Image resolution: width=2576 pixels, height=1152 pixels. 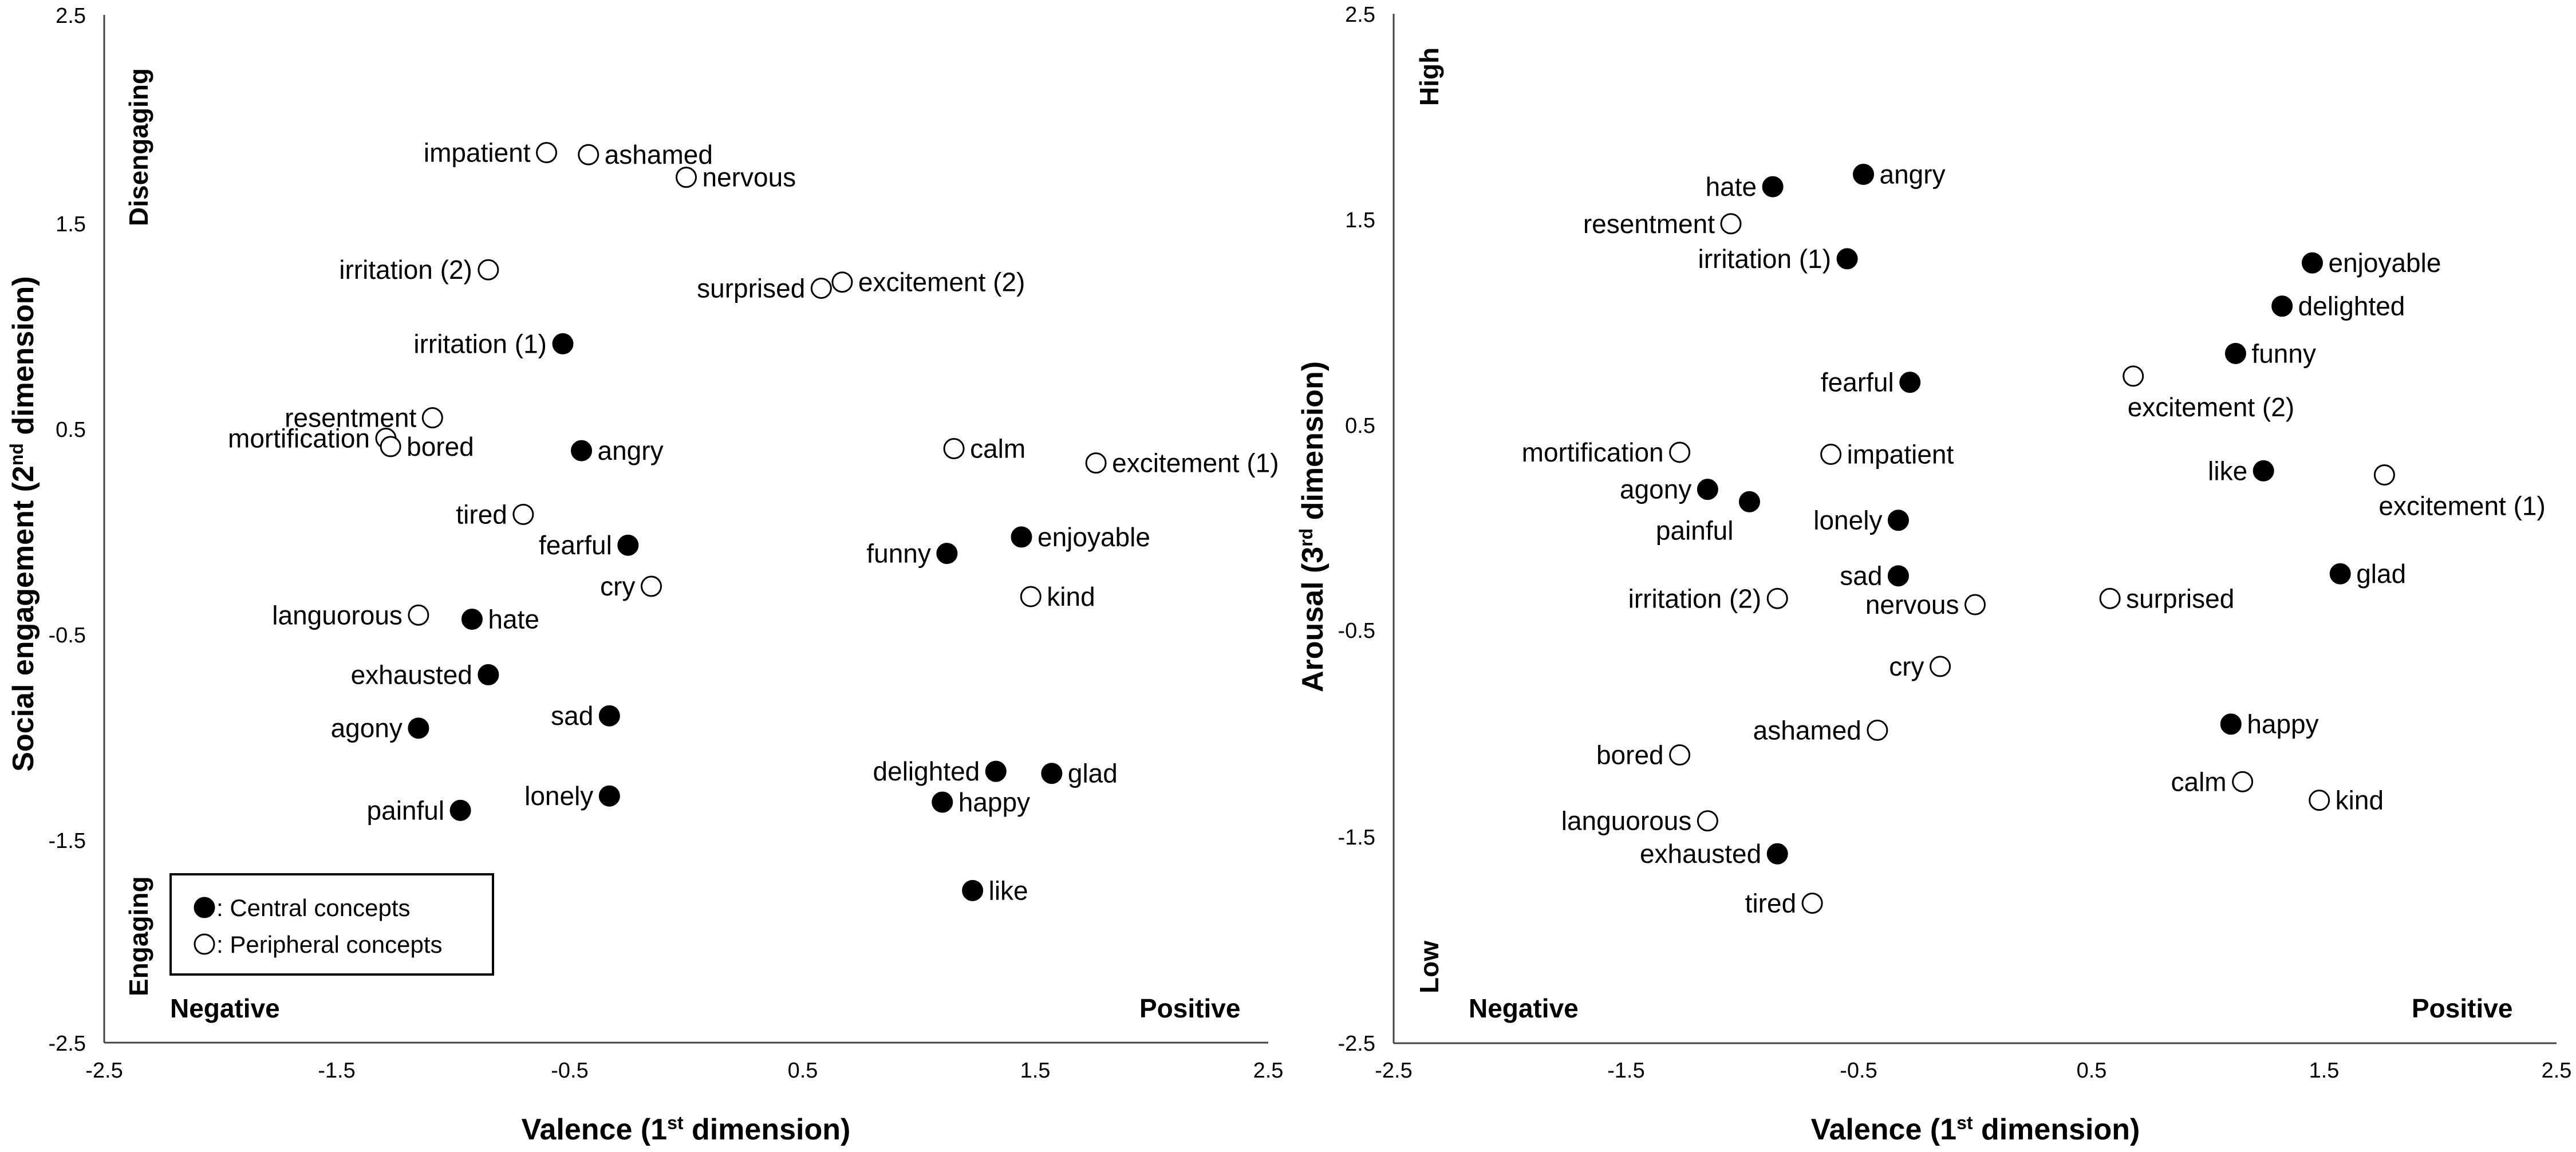 What do you see at coordinates (71, 16) in the screenshot?
I see `y-tick-label: 2.5` at bounding box center [71, 16].